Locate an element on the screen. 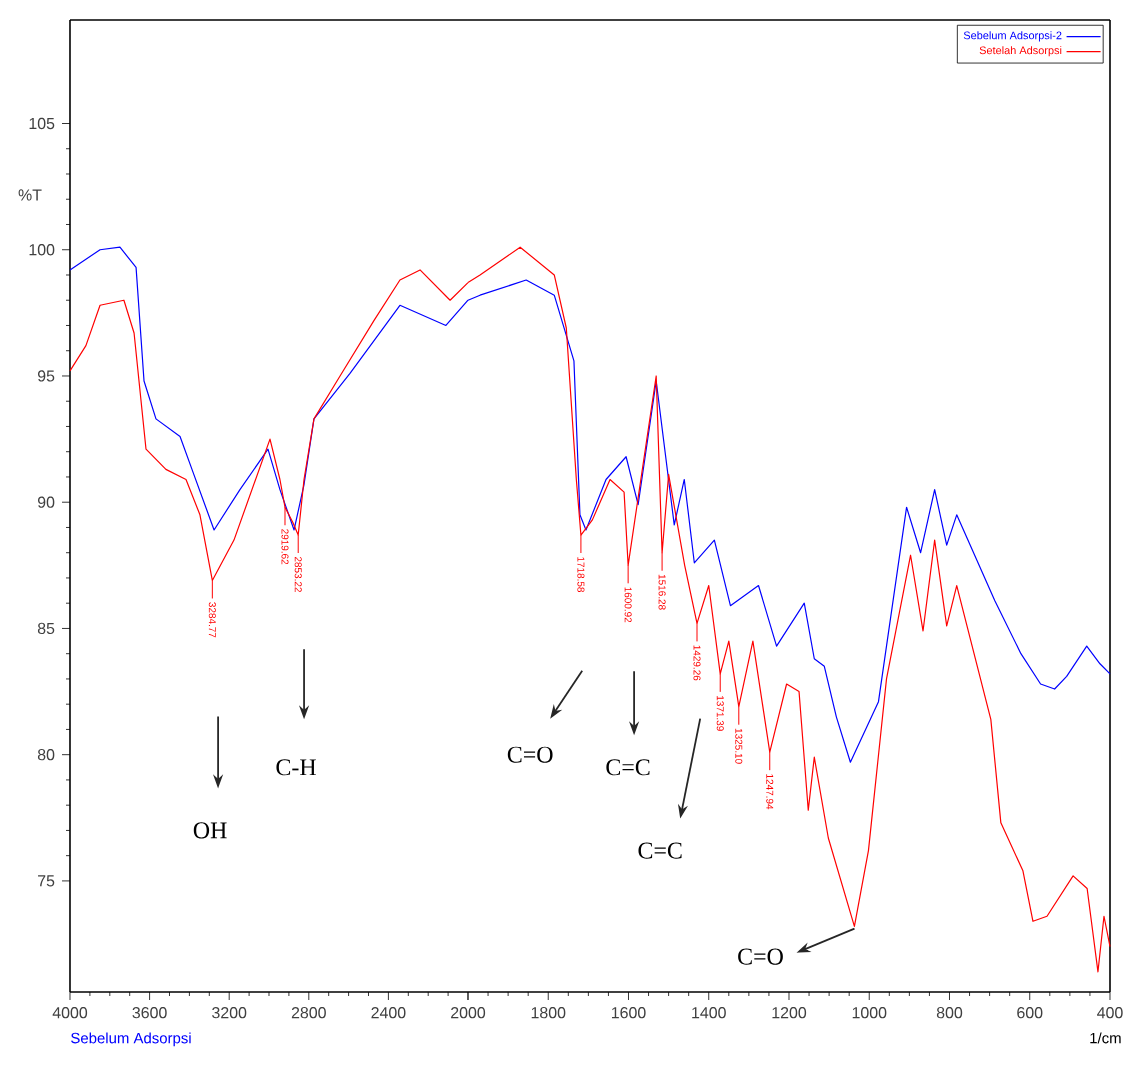 The height and width of the screenshot is (1070, 1132). annotation: OH is located at coordinates (210, 830).